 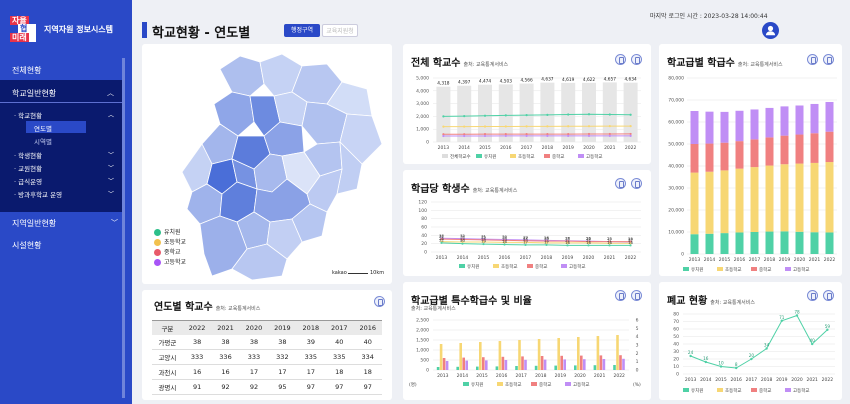 What do you see at coordinates (34, 223) in the screenshot?
I see `nav-regional-general: 지역일반현황` at bounding box center [34, 223].